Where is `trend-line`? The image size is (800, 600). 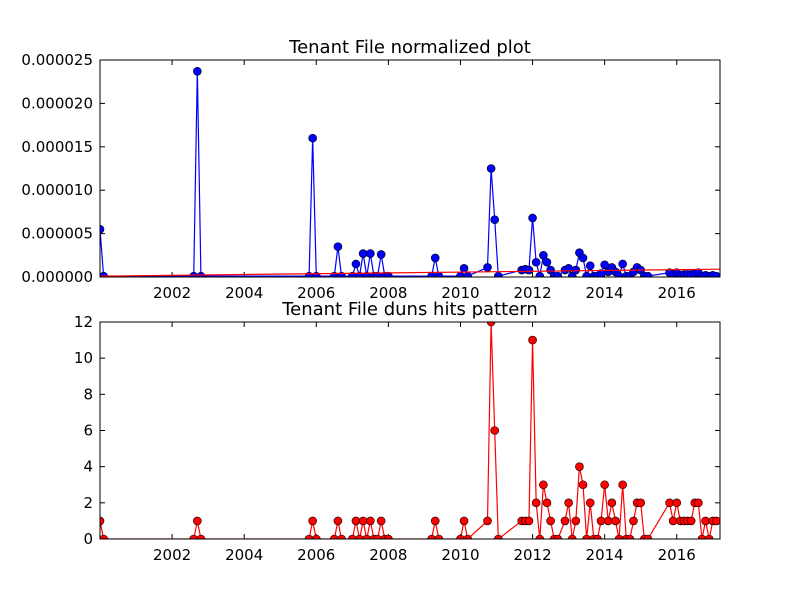
trend-line is located at coordinates (410, 272).